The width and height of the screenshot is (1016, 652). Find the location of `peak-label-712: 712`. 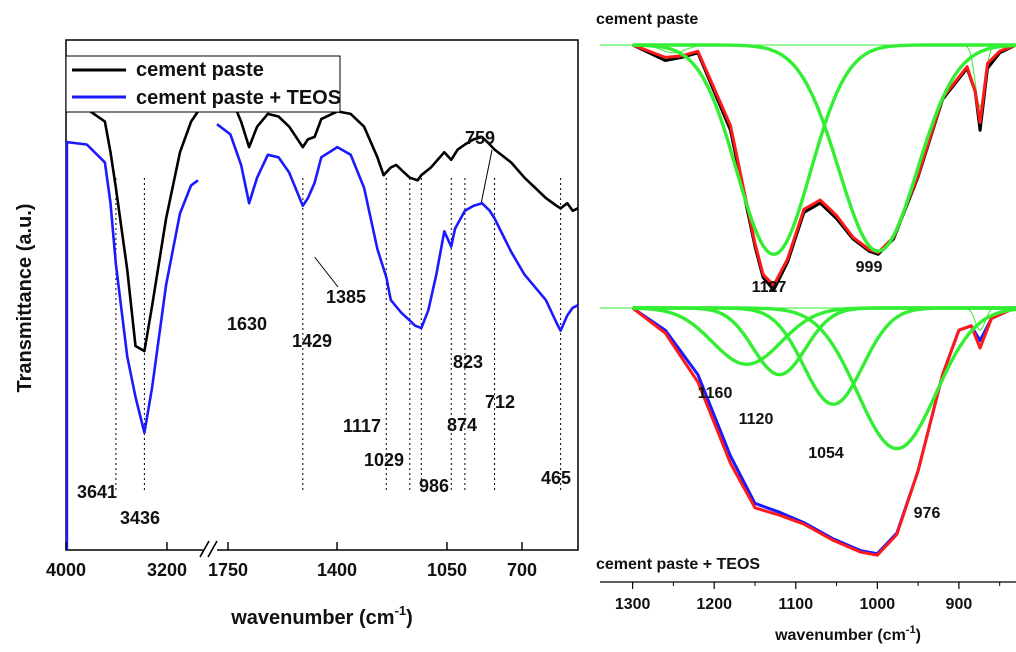

peak-label-712: 712 is located at coordinates (500, 402).